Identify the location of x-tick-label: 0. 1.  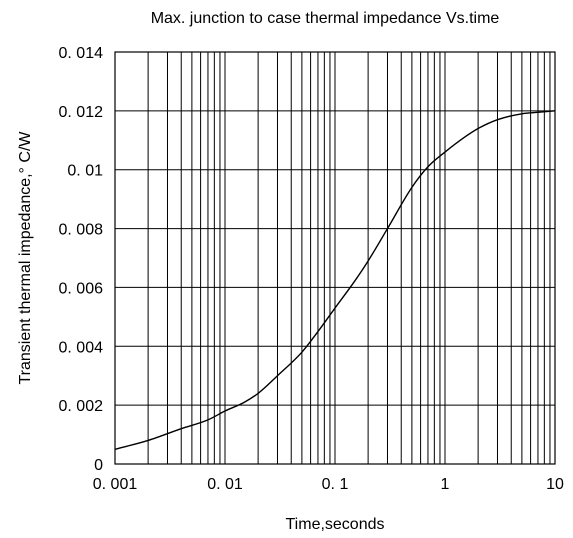
(335, 484).